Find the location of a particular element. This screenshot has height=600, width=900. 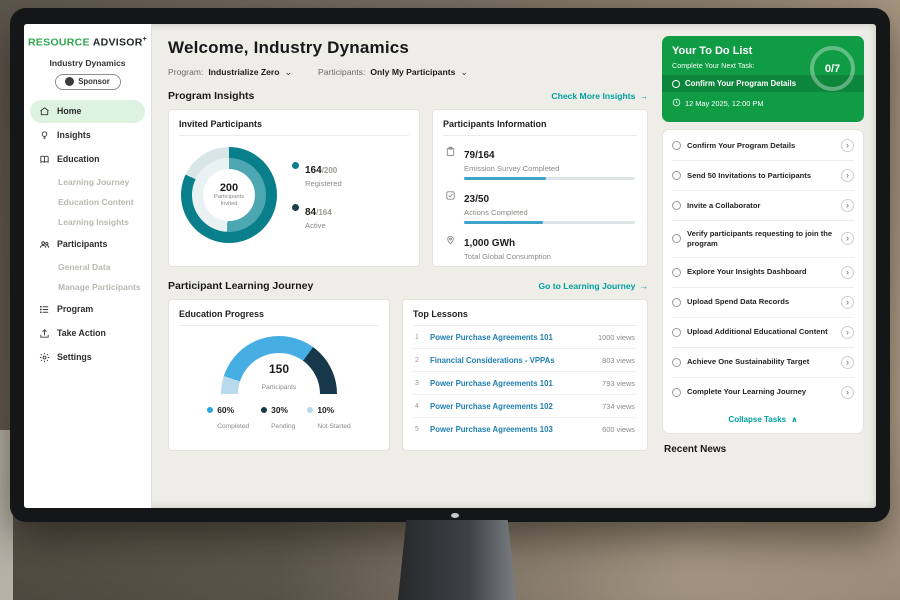

chevron-down-icon: ⌄ is located at coordinates (288, 71).